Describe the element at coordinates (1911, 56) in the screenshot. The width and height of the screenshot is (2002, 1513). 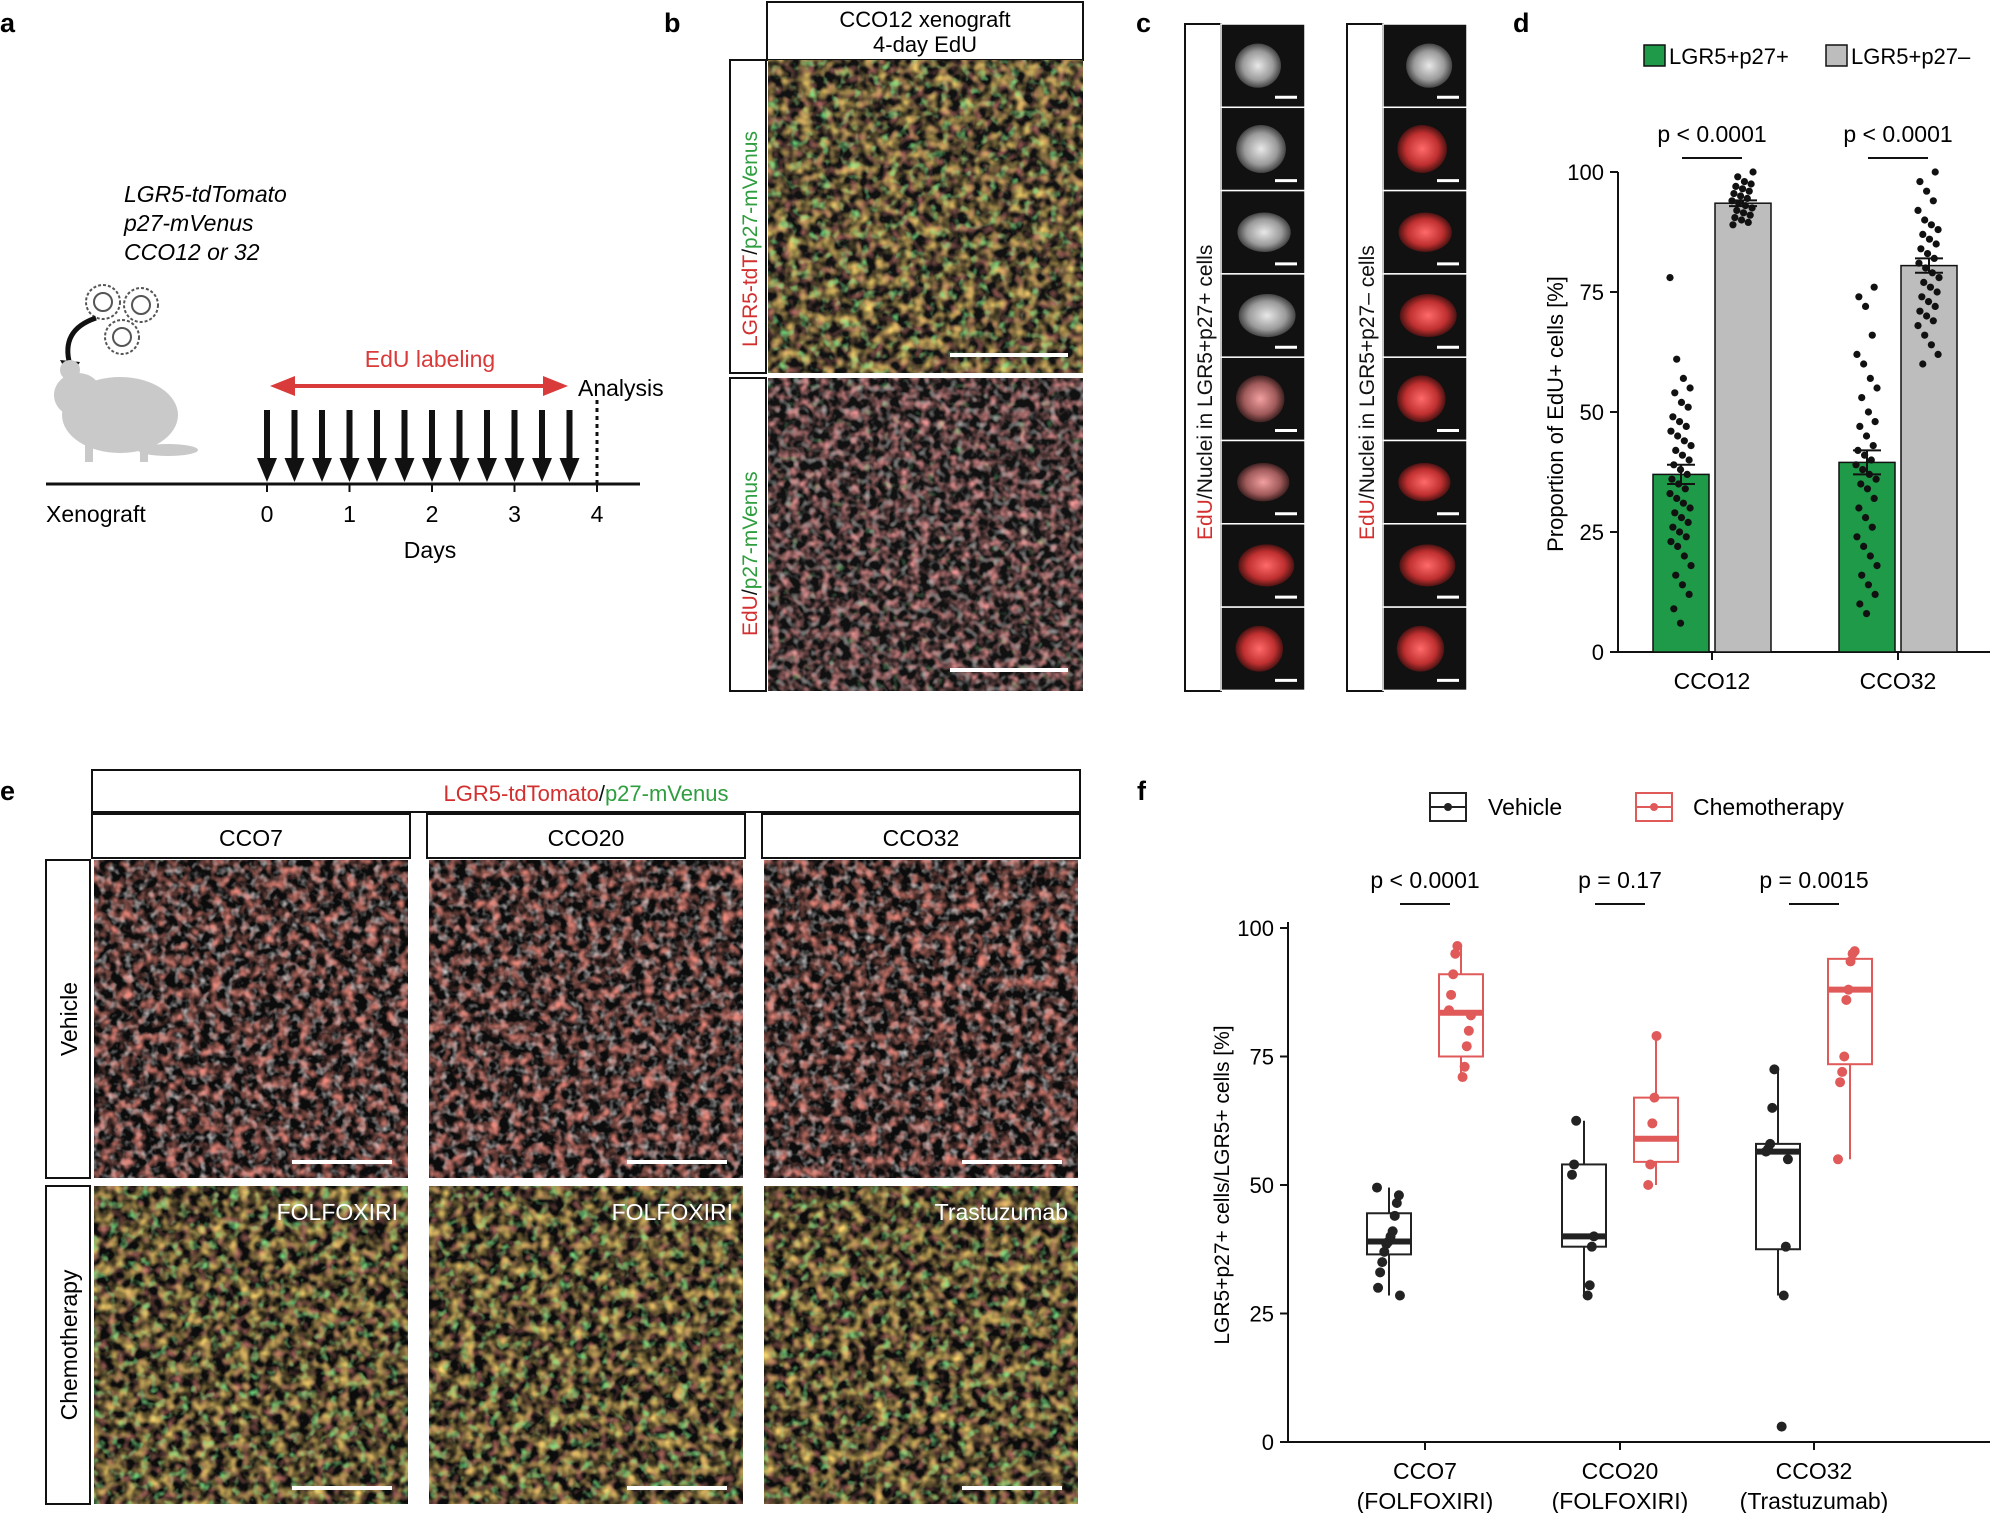
I see `legend-label-1: LGR5+p27–` at that location.